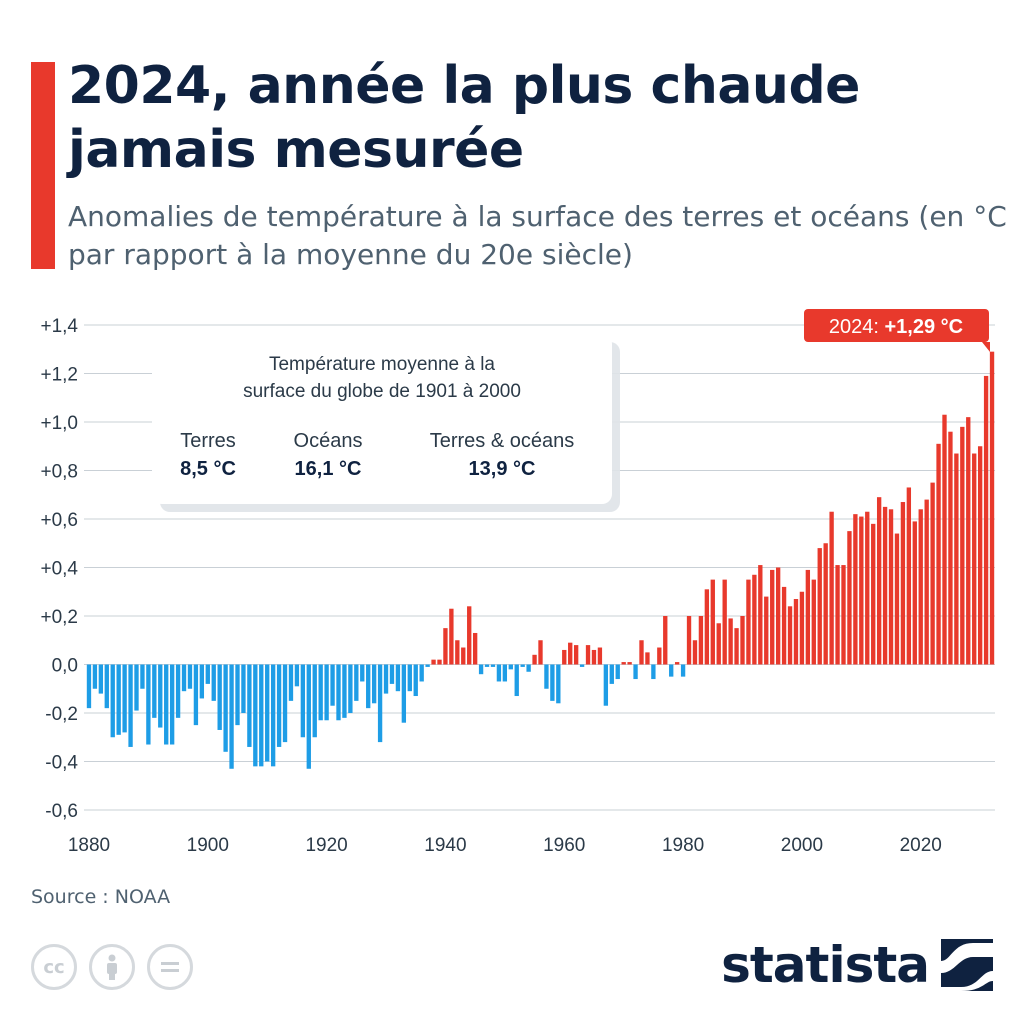 This screenshot has height=1024, width=1024. Describe the element at coordinates (297, 675) in the screenshot. I see `bar-1915` at that location.